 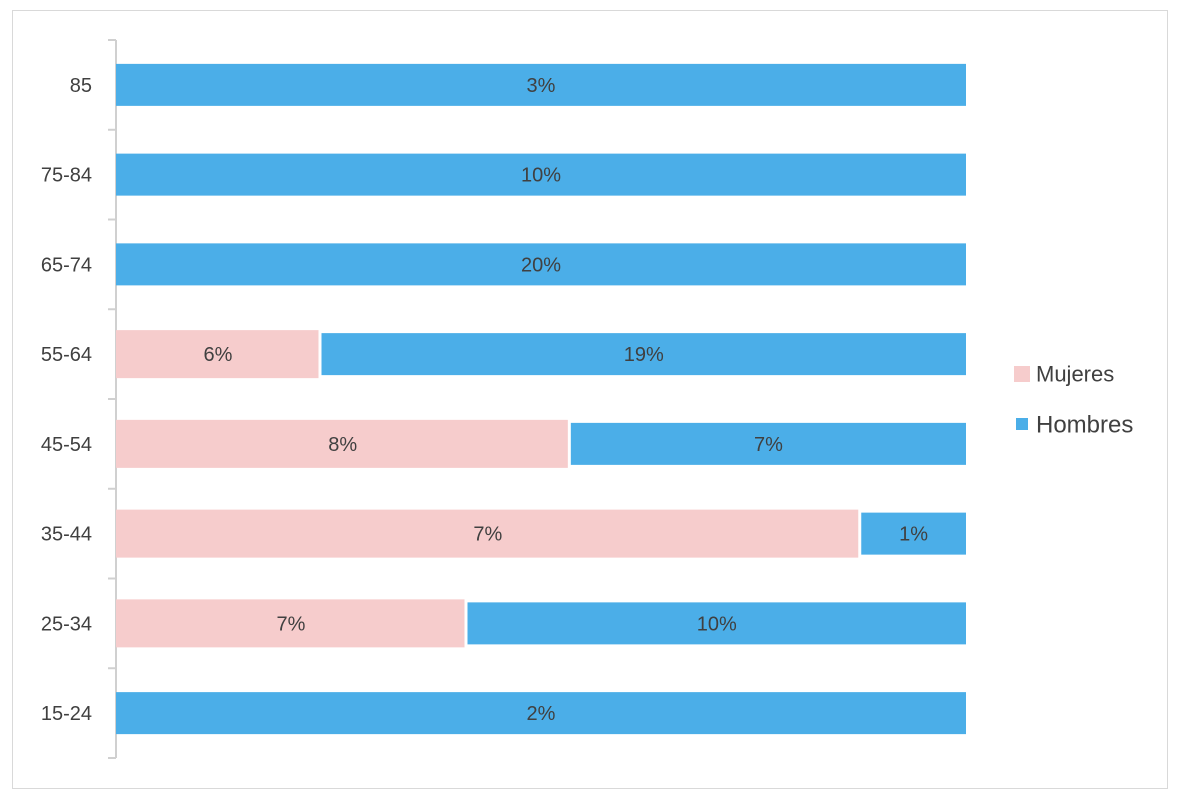 What do you see at coordinates (1022, 424) in the screenshot?
I see `legend-swatch-hombres` at bounding box center [1022, 424].